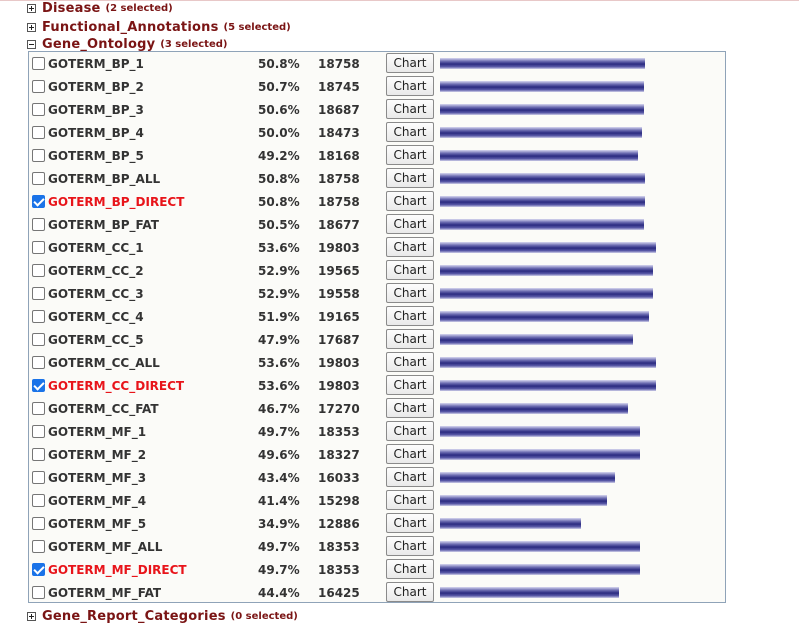  What do you see at coordinates (134, 616) in the screenshot?
I see `category-name: Gene_Report_Categories` at bounding box center [134, 616].